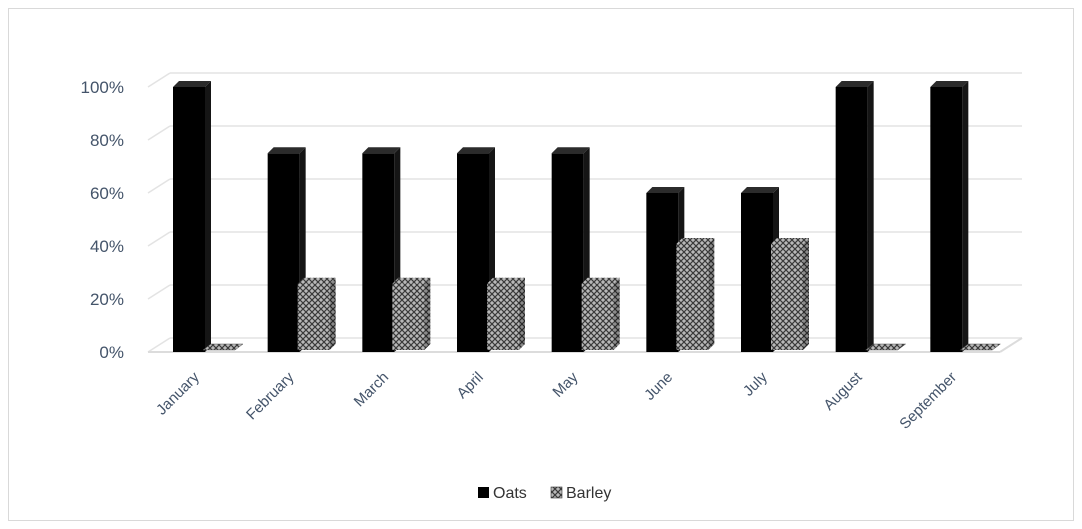  Describe the element at coordinates (790, 294) in the screenshot. I see `bar-barley-july` at that location.